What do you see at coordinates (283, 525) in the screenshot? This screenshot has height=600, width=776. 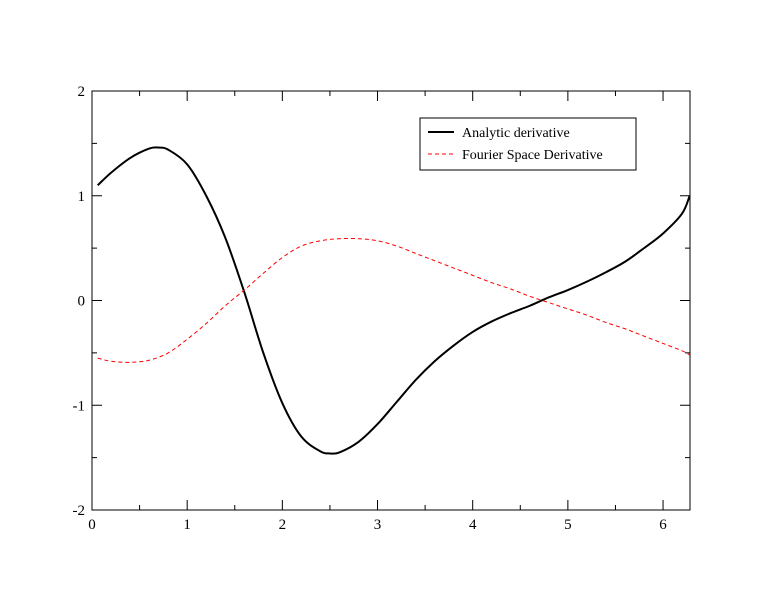 I see `x-tick-label: 2` at bounding box center [283, 525].